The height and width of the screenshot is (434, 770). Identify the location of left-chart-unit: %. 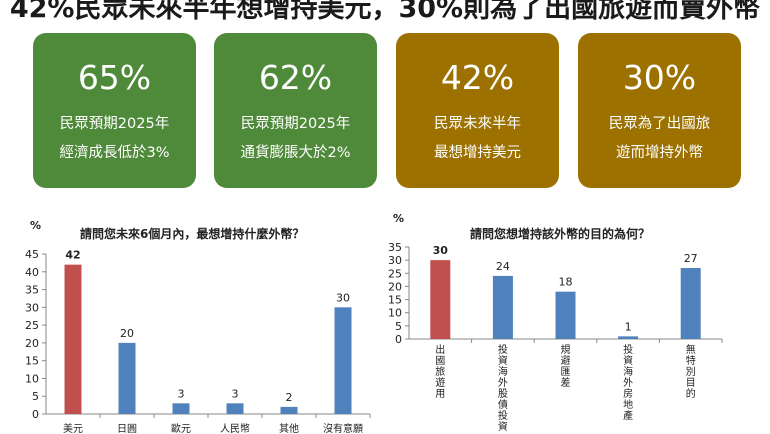
(36, 225).